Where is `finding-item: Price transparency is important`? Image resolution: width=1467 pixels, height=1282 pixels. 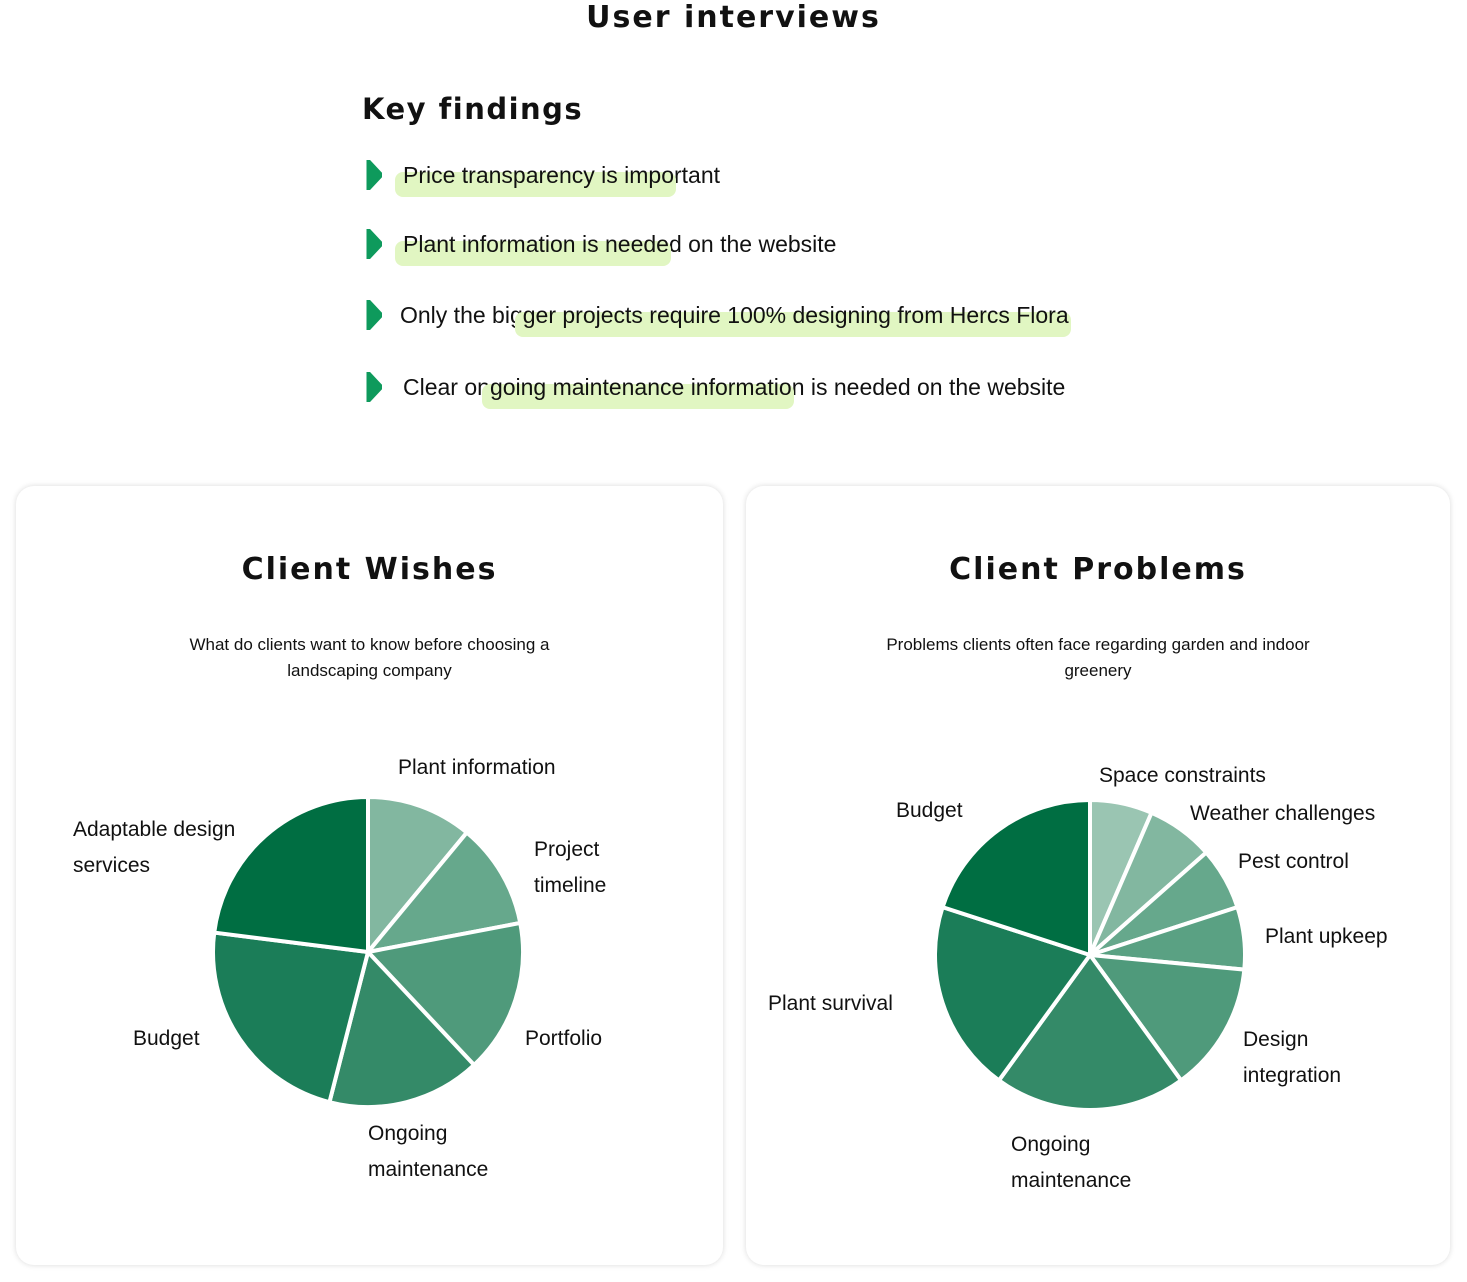
finding-item: Price transparency is important is located at coordinates (543, 175).